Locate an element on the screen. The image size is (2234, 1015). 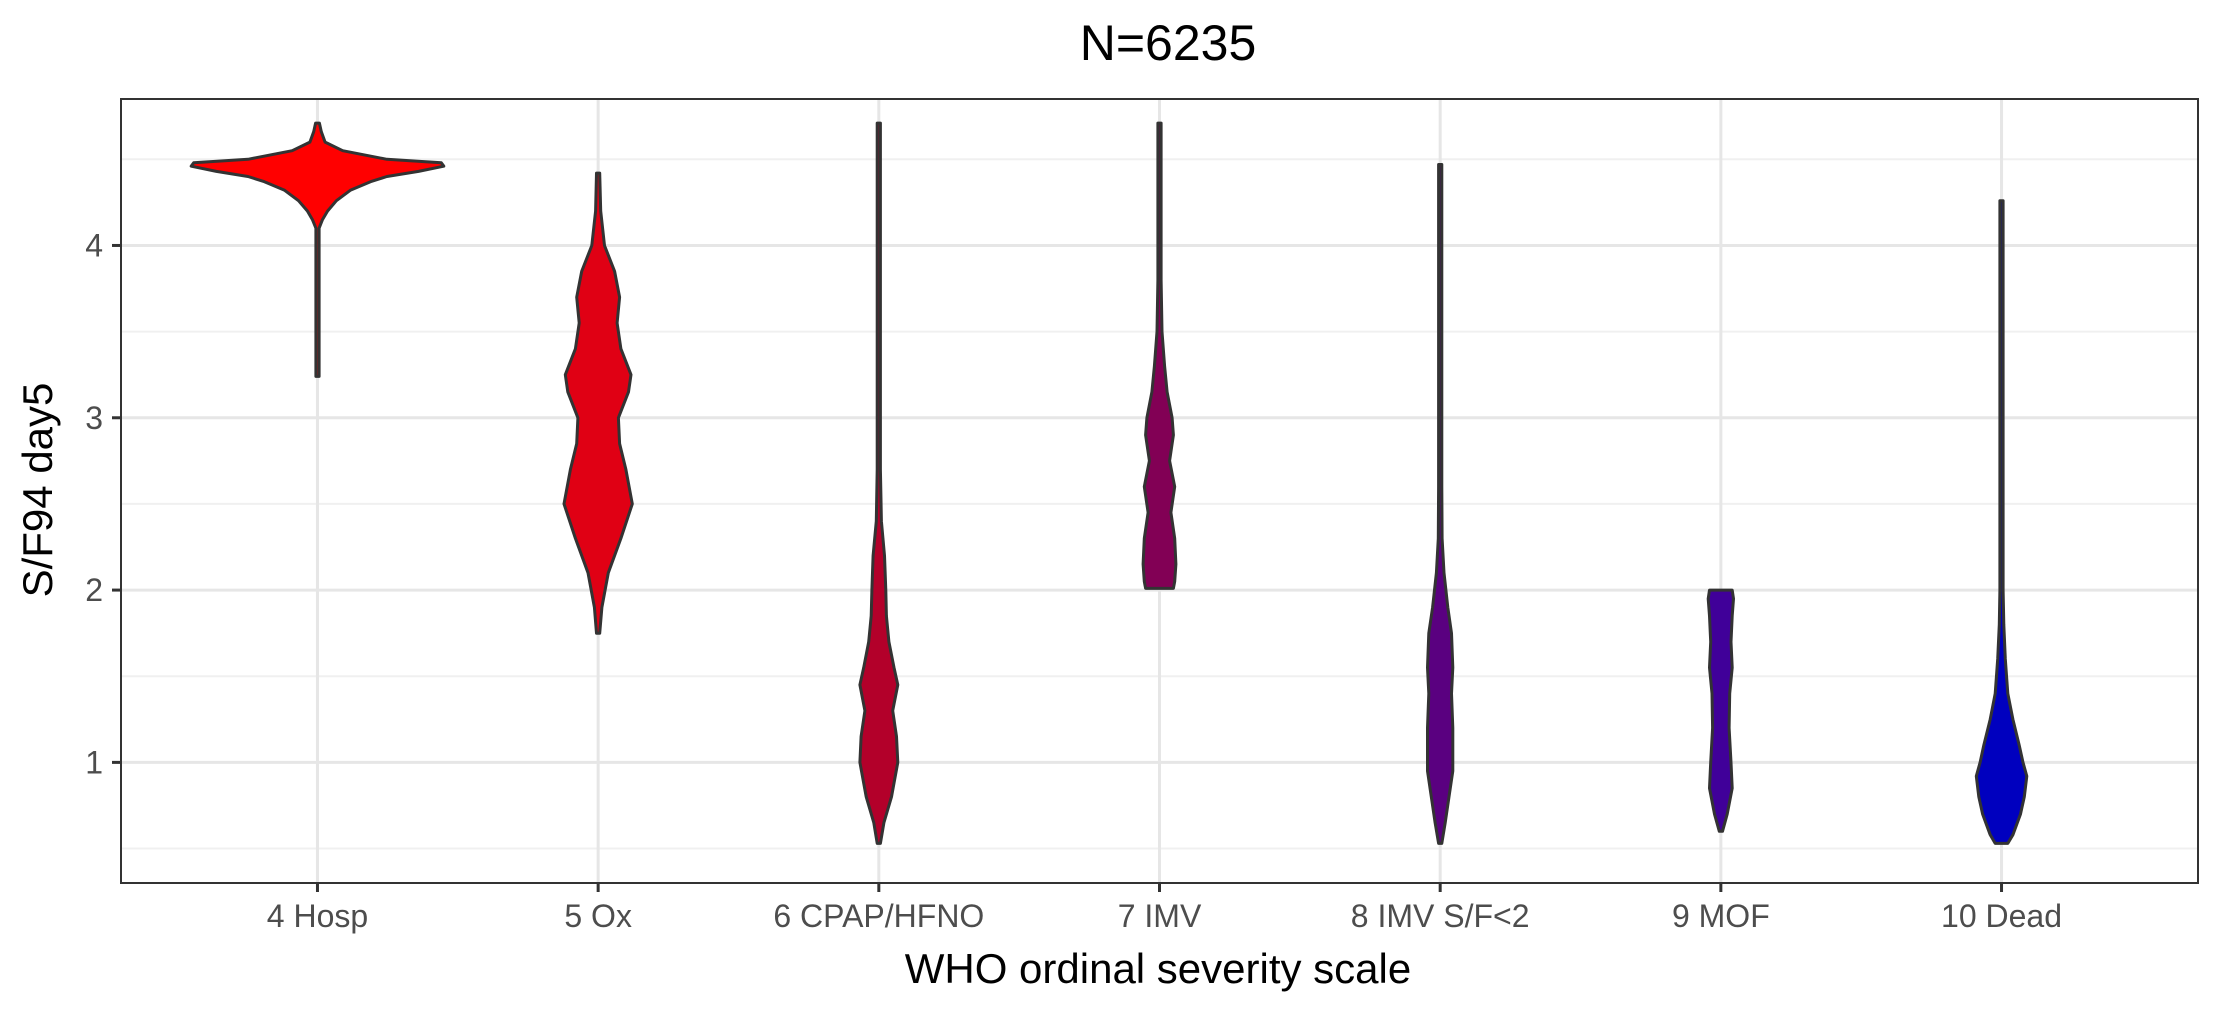
y-axis: 1 2 3 4 is located at coordinates (103, 503).